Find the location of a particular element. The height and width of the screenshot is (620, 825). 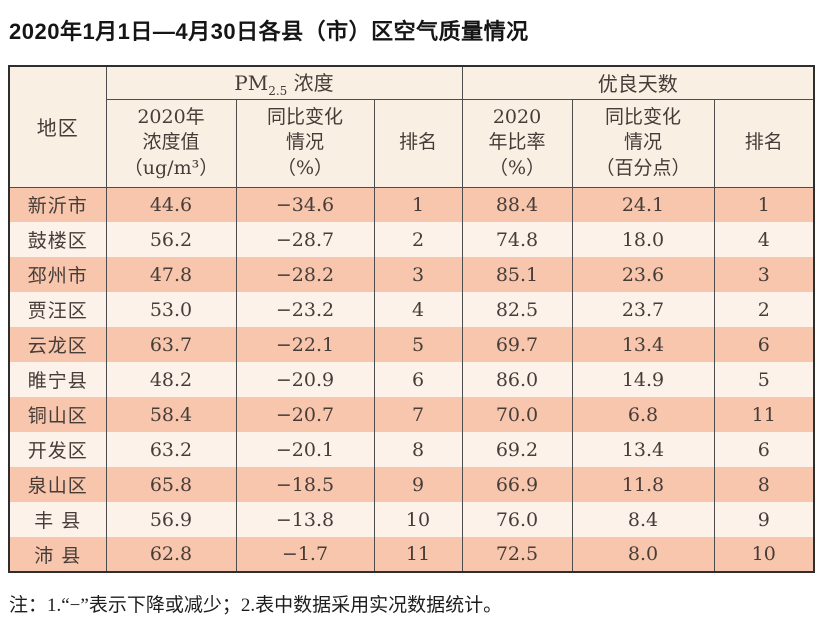

header-pm25-rank: 排名 is located at coordinates (418, 143).